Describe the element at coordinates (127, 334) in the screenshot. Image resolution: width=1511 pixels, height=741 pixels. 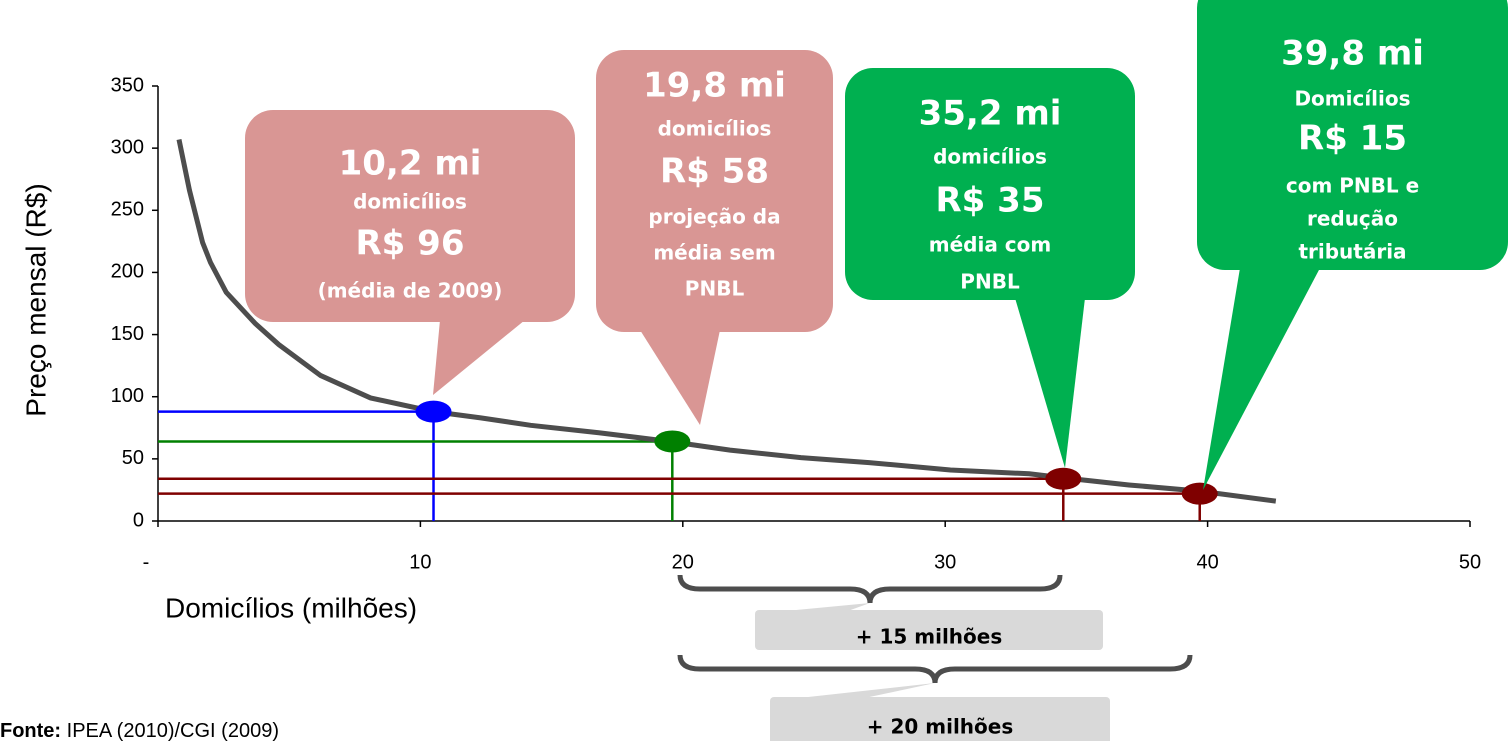
I see `y-tick-label: 150` at that location.